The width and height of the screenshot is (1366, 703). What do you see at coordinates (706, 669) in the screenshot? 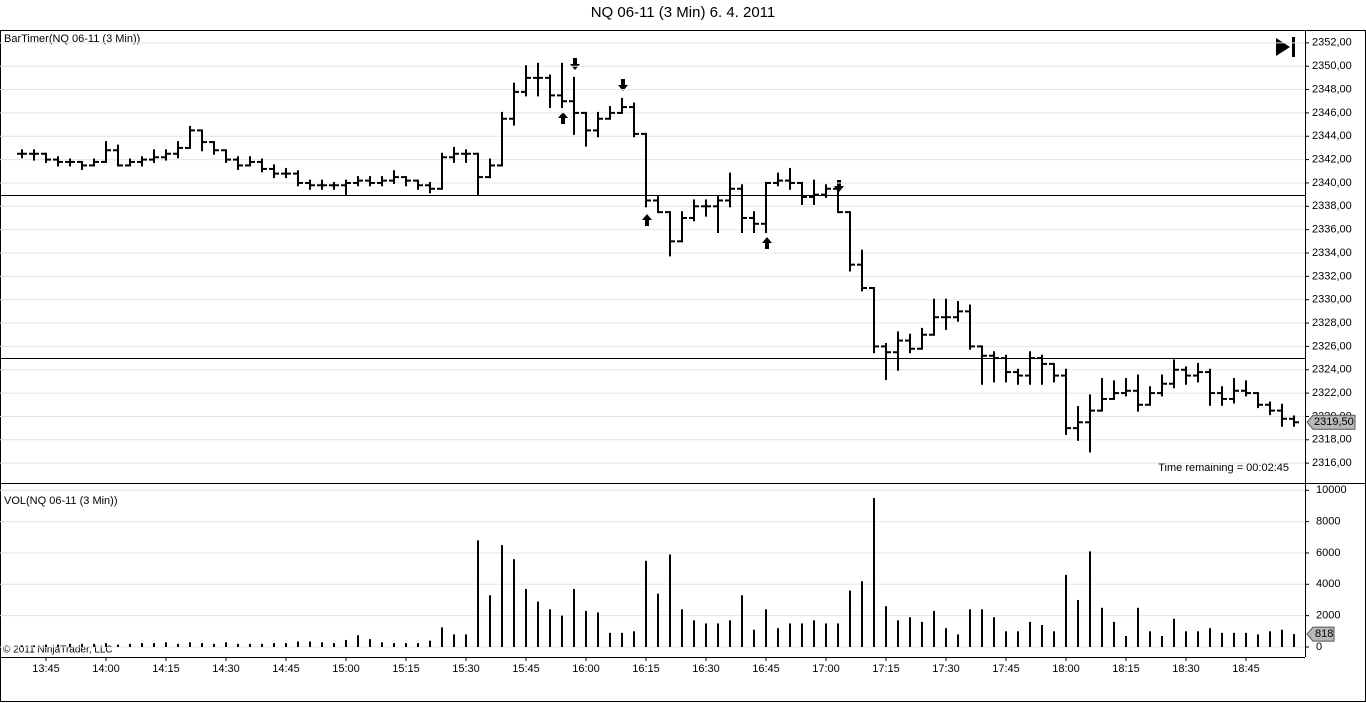
I see `x-tick-label: 16:30` at bounding box center [706, 669].